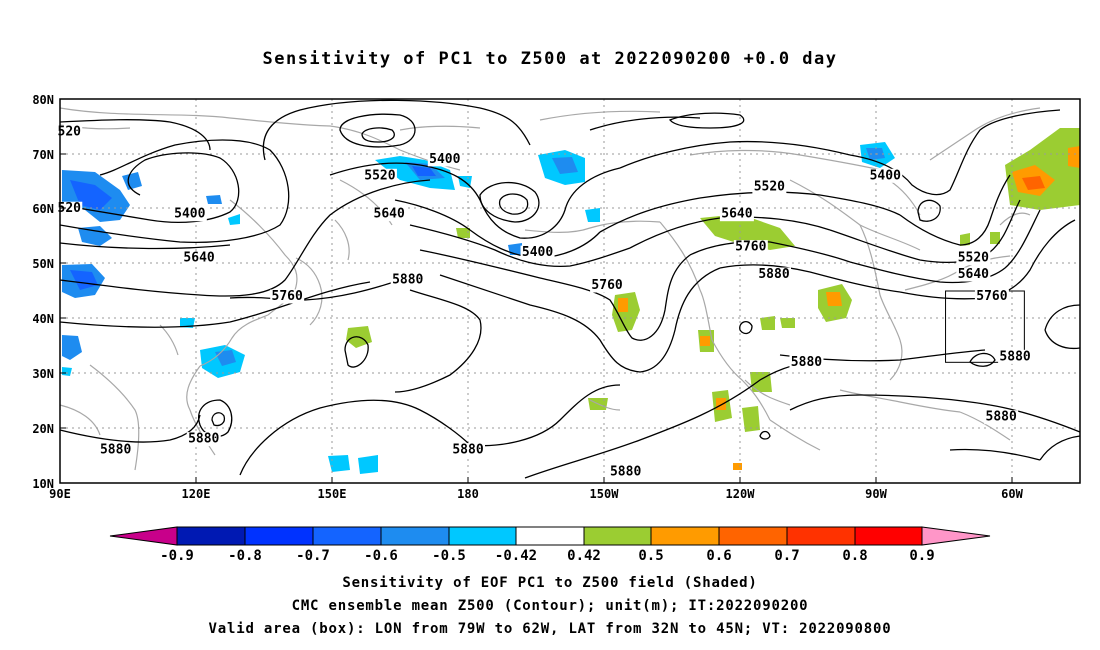 The width and height of the screenshot is (1100, 650). I want to click on colorbar-label: 0.8, so click(854, 556).